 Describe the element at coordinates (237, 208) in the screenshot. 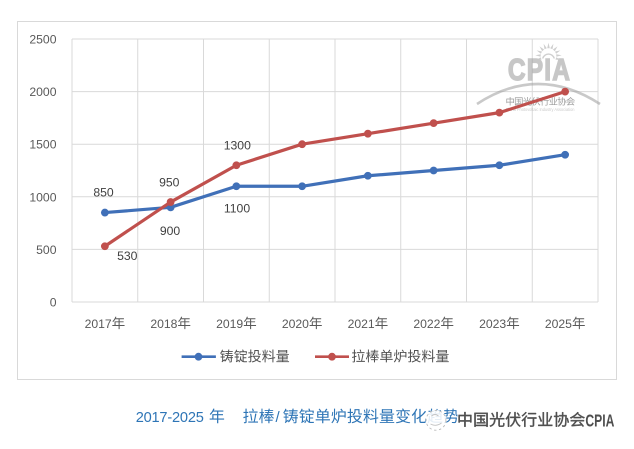

I see `svg-text: 1100` at that location.